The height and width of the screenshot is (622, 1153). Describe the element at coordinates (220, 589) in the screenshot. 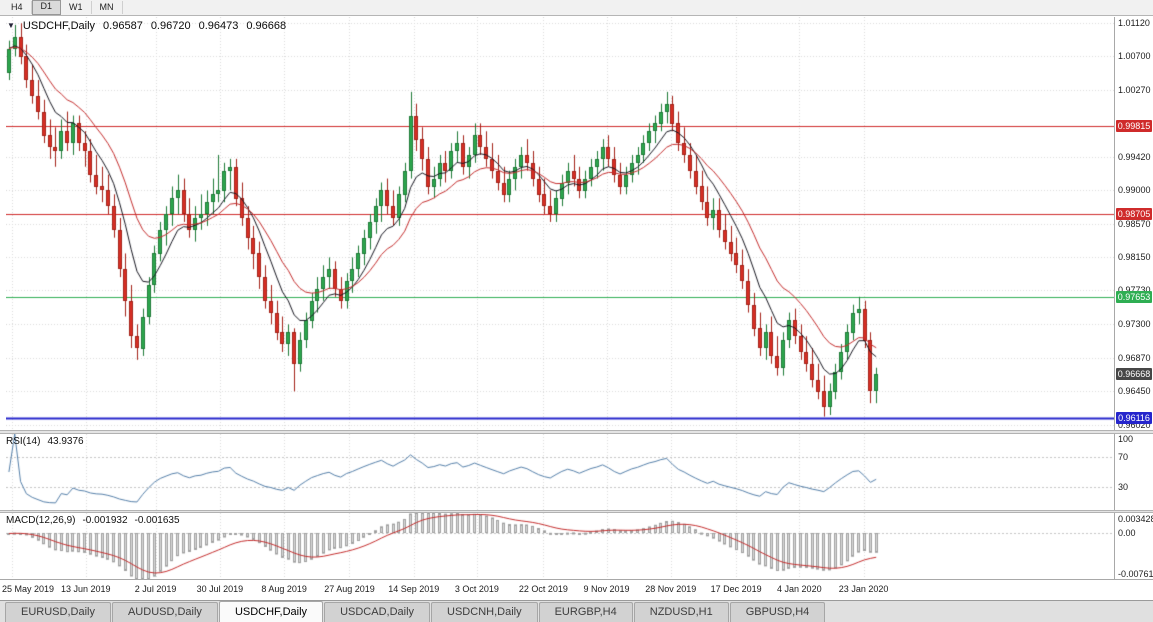

I see `date-label: 30 Jul 2019` at that location.